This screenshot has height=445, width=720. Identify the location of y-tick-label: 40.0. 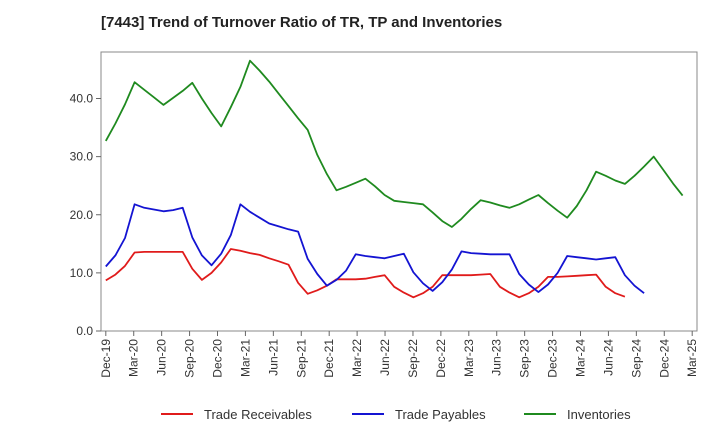
(82, 99).